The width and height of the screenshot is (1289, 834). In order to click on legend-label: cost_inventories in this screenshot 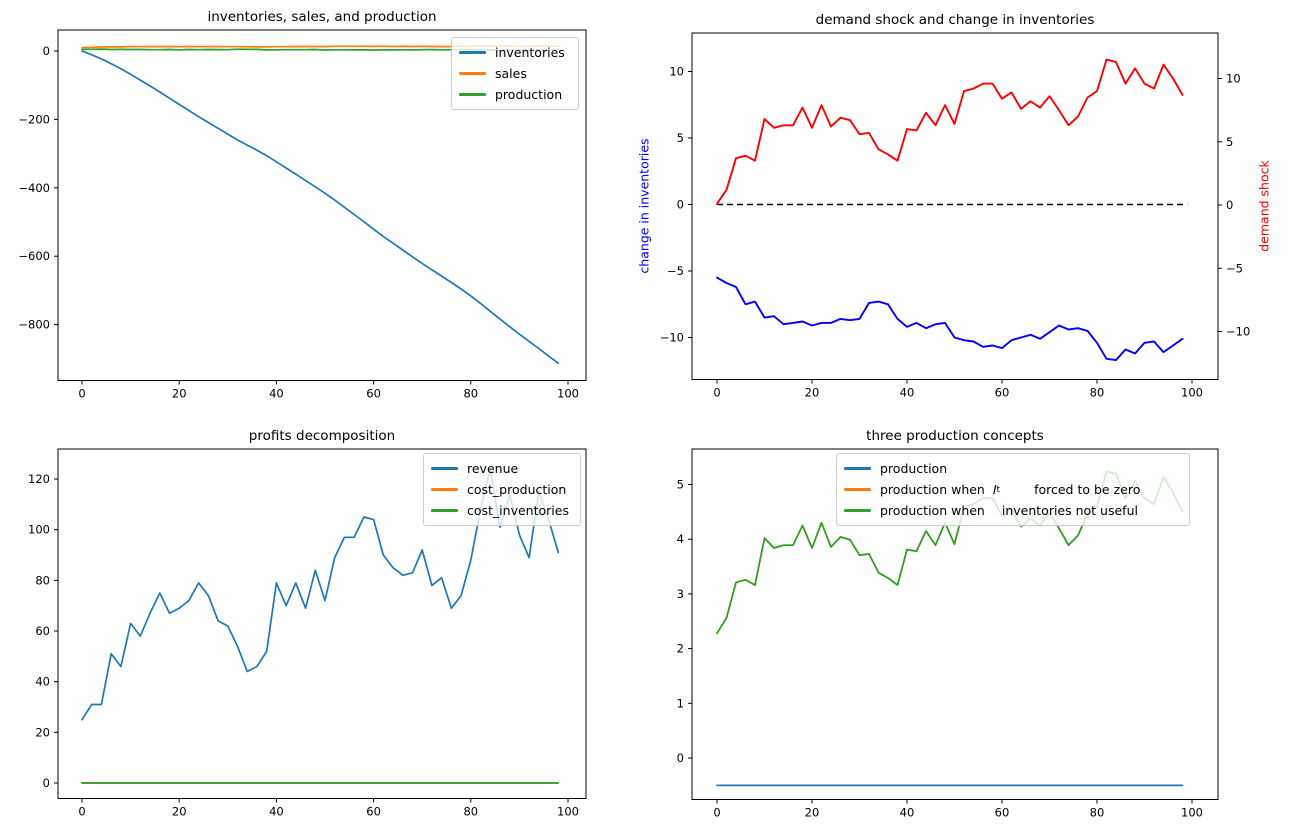, I will do `click(518, 510)`.